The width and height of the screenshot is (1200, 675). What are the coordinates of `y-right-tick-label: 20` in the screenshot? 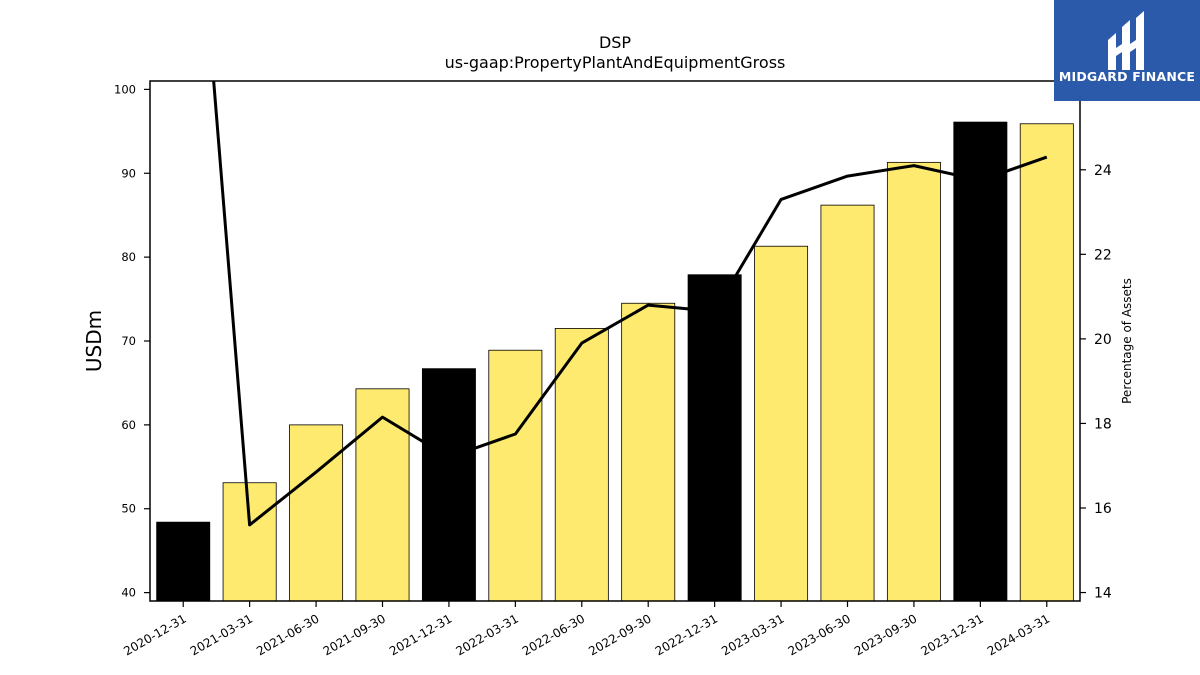 It's located at (1103, 340).